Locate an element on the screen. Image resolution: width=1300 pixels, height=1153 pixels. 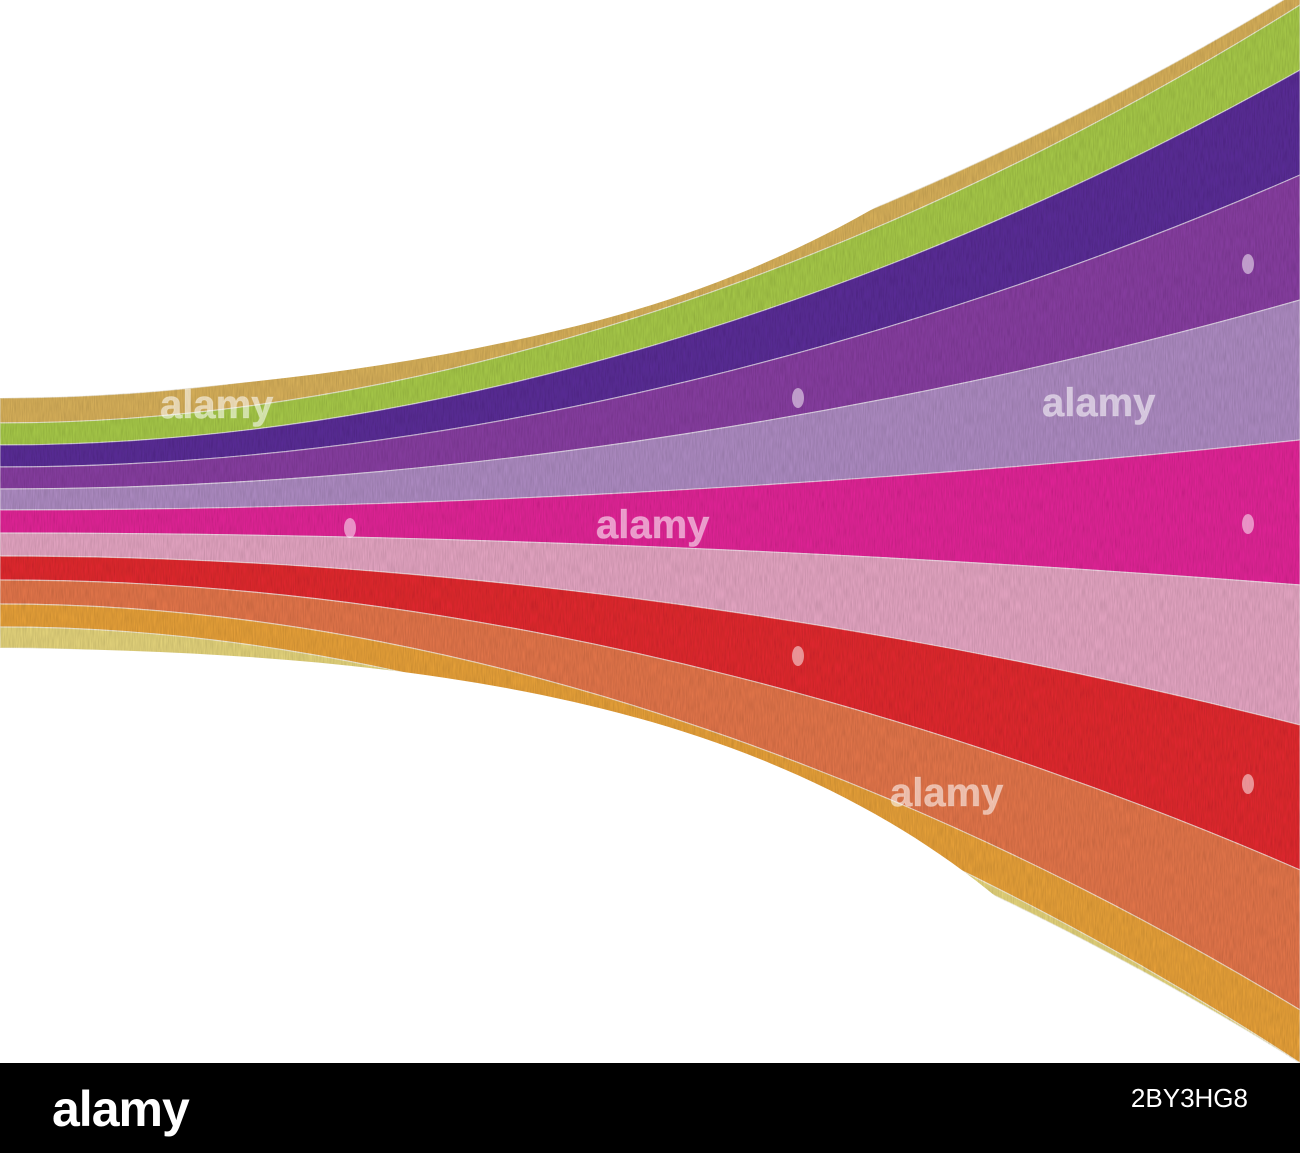
stock-code: 2BY3HG8 is located at coordinates (1189, 1098).